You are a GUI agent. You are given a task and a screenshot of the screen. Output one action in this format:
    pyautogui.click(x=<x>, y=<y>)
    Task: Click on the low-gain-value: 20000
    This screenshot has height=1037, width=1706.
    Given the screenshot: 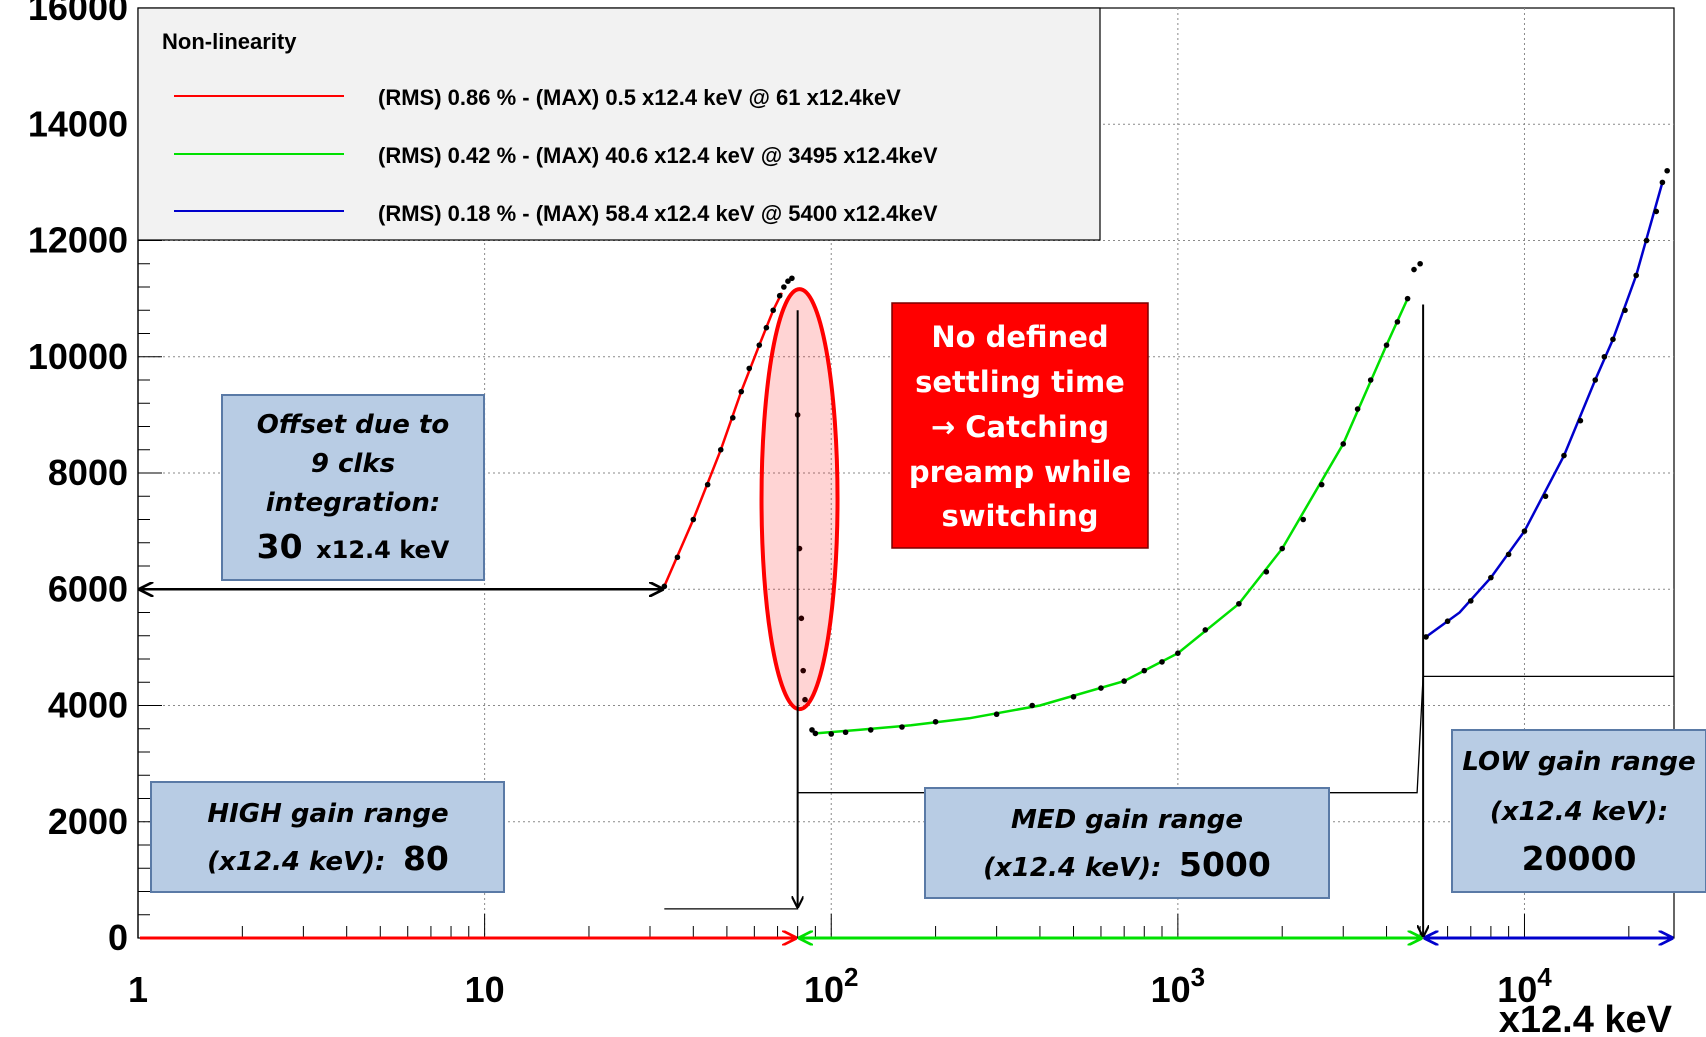 What is the action you would take?
    pyautogui.click(x=1579, y=858)
    